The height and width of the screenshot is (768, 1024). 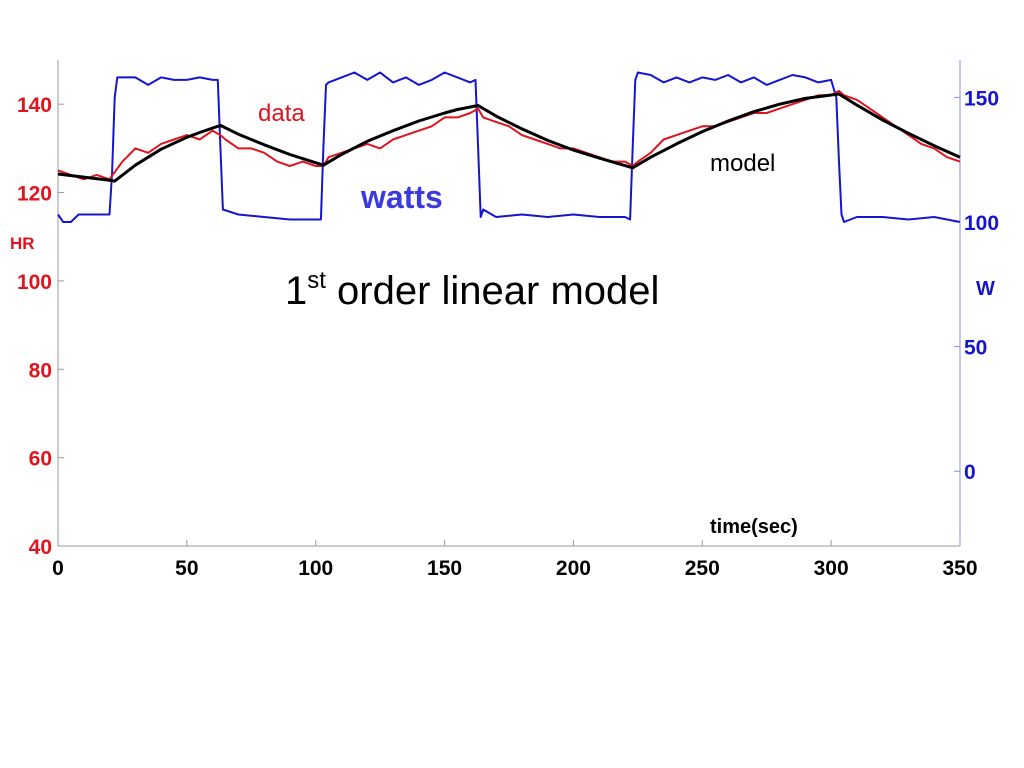 What do you see at coordinates (573, 568) in the screenshot?
I see `tick-label-x: 200` at bounding box center [573, 568].